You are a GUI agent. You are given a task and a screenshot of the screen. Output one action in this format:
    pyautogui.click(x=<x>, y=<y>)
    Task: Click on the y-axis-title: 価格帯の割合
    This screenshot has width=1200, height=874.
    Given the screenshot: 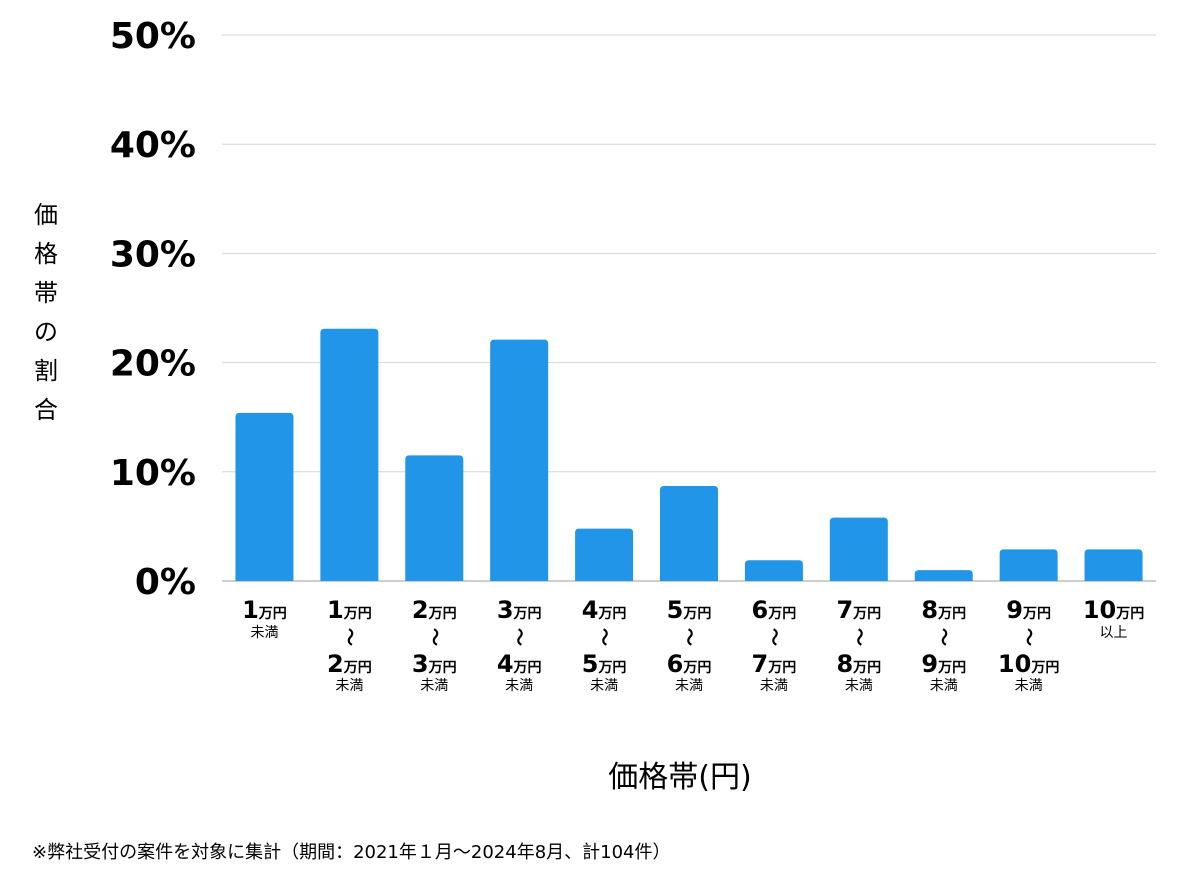 What is the action you would take?
    pyautogui.click(x=46, y=313)
    